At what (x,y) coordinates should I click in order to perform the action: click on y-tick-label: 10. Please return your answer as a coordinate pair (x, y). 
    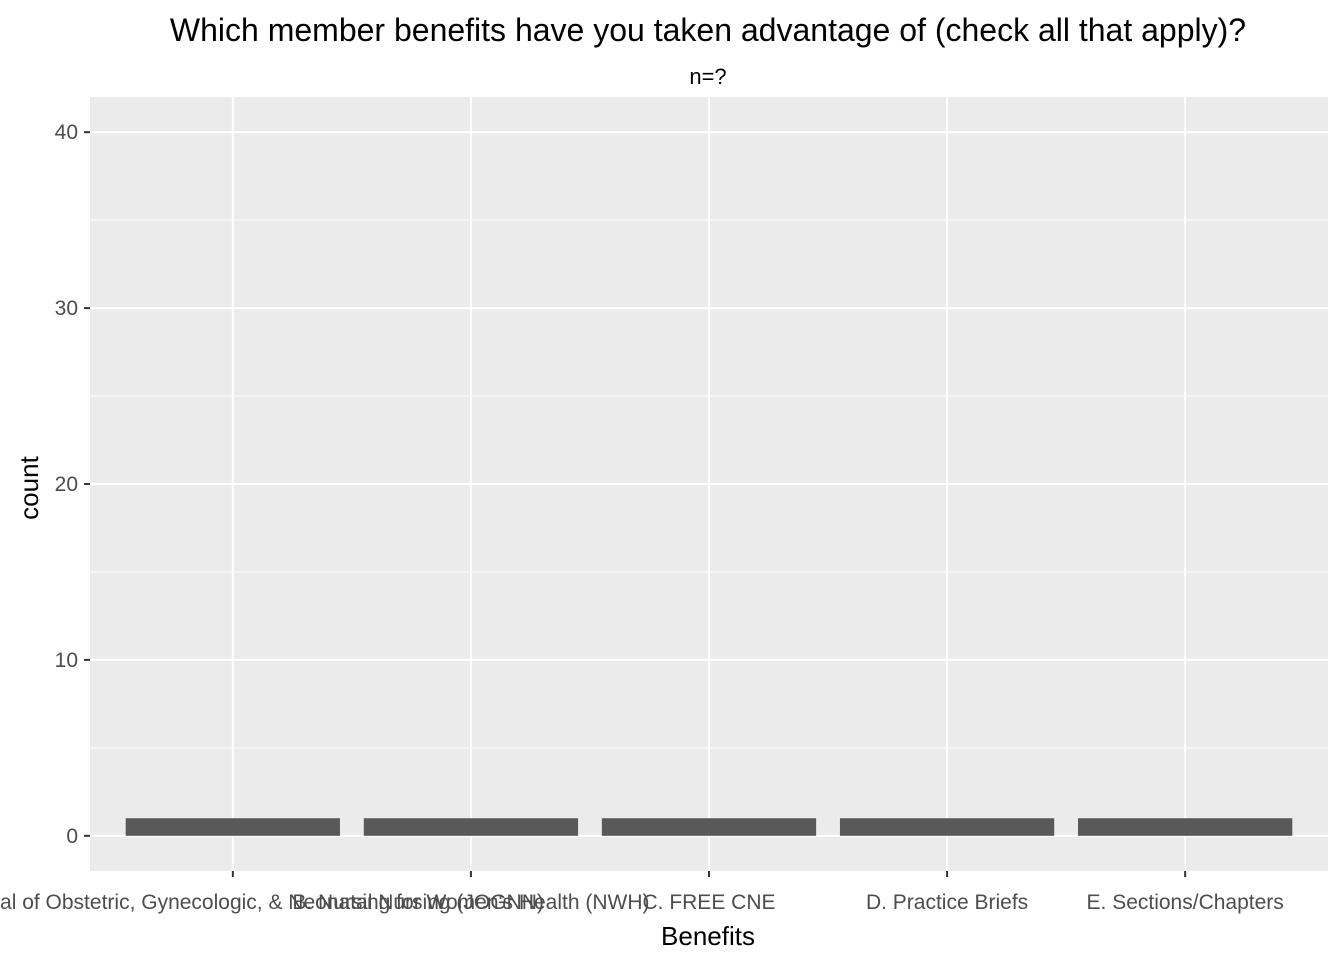
    Looking at the image, I should click on (66, 660).